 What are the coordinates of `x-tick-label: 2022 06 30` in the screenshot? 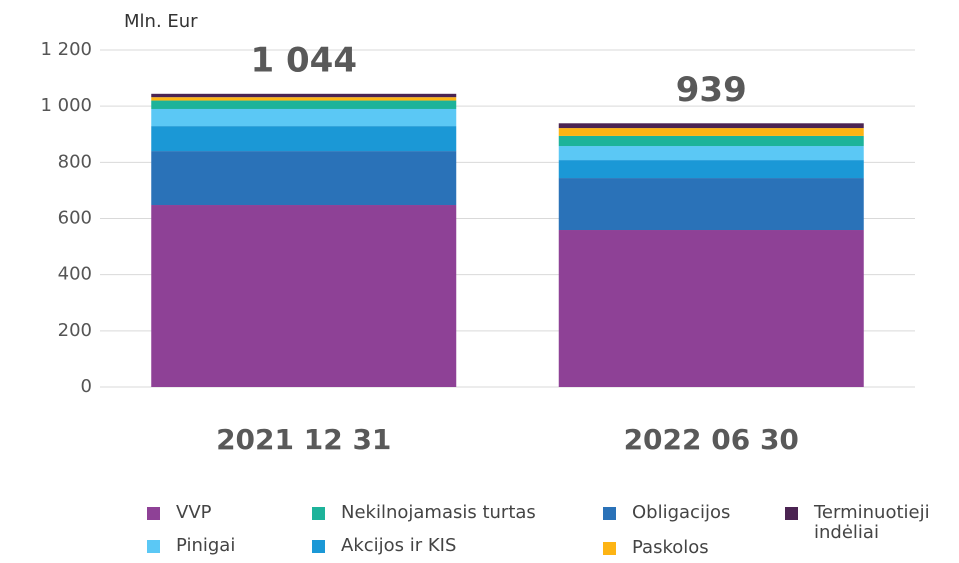 It's located at (711, 439).